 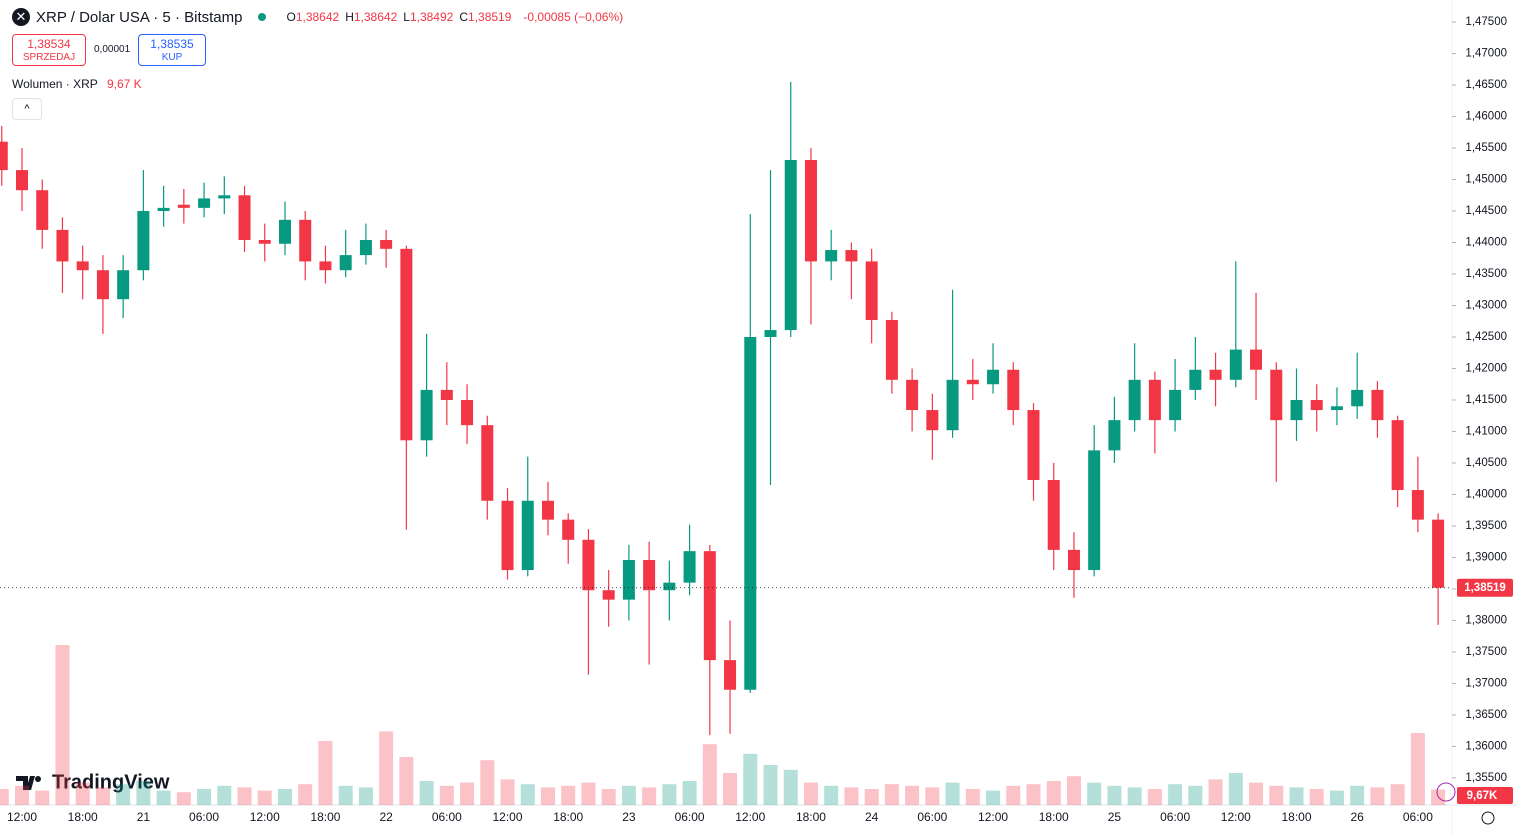 What do you see at coordinates (172, 50) in the screenshot?
I see `buy-button: 1,38535 KUP` at bounding box center [172, 50].